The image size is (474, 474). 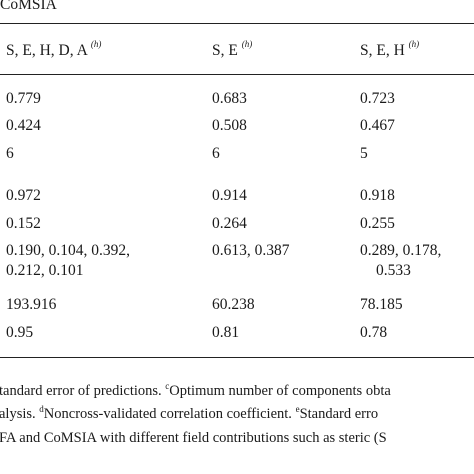 I want to click on cell-r6-c1-line2: 0.212, 0.101, so click(x=45, y=270).